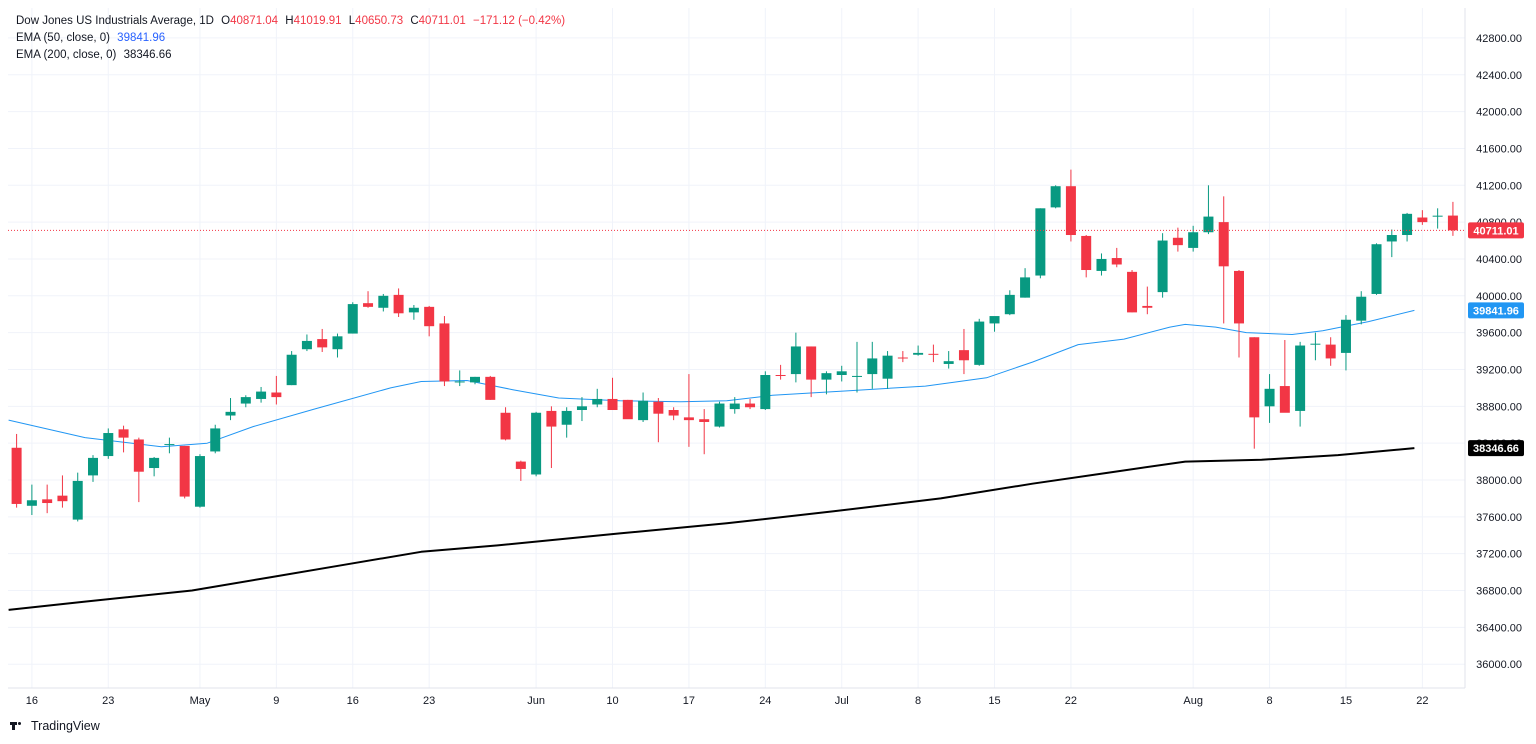 Image resolution: width=1536 pixels, height=744 pixels. What do you see at coordinates (55, 726) in the screenshot?
I see `tradingview-brand: TradingView` at bounding box center [55, 726].